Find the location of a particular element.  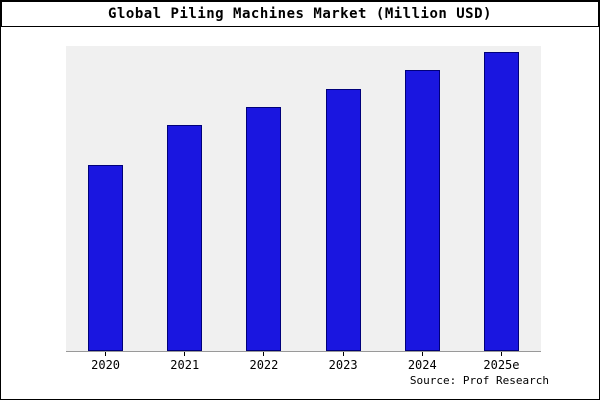

bar-column-2024 is located at coordinates (422, 198).